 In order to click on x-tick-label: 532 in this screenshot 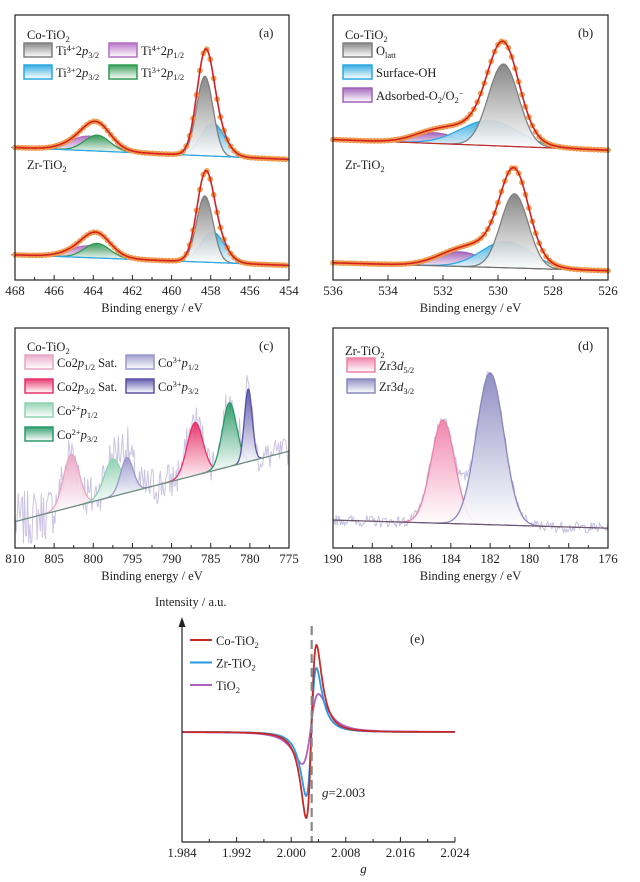, I will do `click(443, 290)`.